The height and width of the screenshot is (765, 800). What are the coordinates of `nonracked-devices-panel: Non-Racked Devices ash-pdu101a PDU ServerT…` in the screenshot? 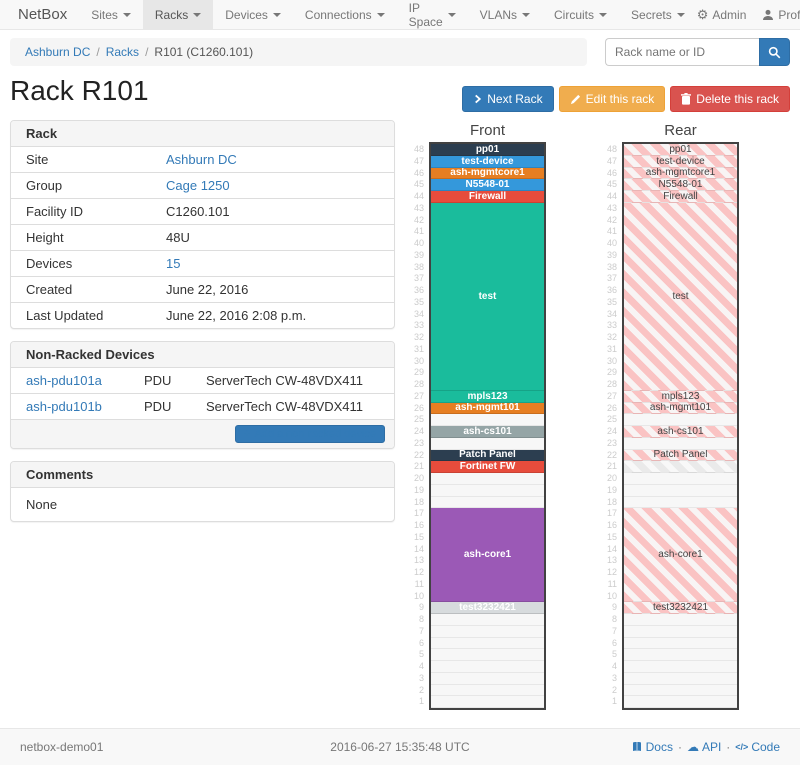 It's located at (202, 395).